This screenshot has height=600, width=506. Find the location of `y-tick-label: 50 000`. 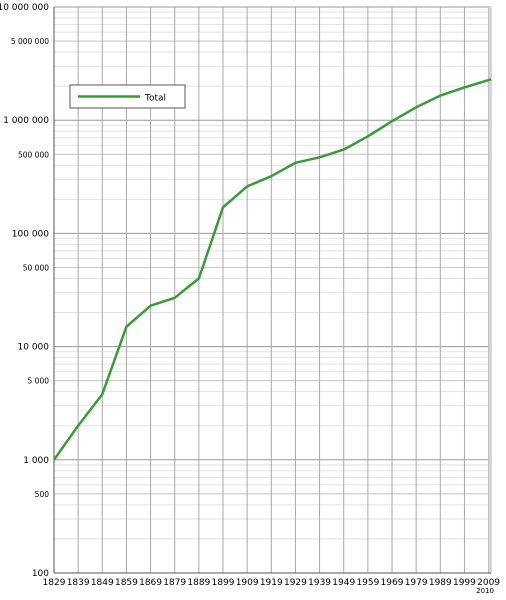

y-tick-label: 50 000 is located at coordinates (36, 267).